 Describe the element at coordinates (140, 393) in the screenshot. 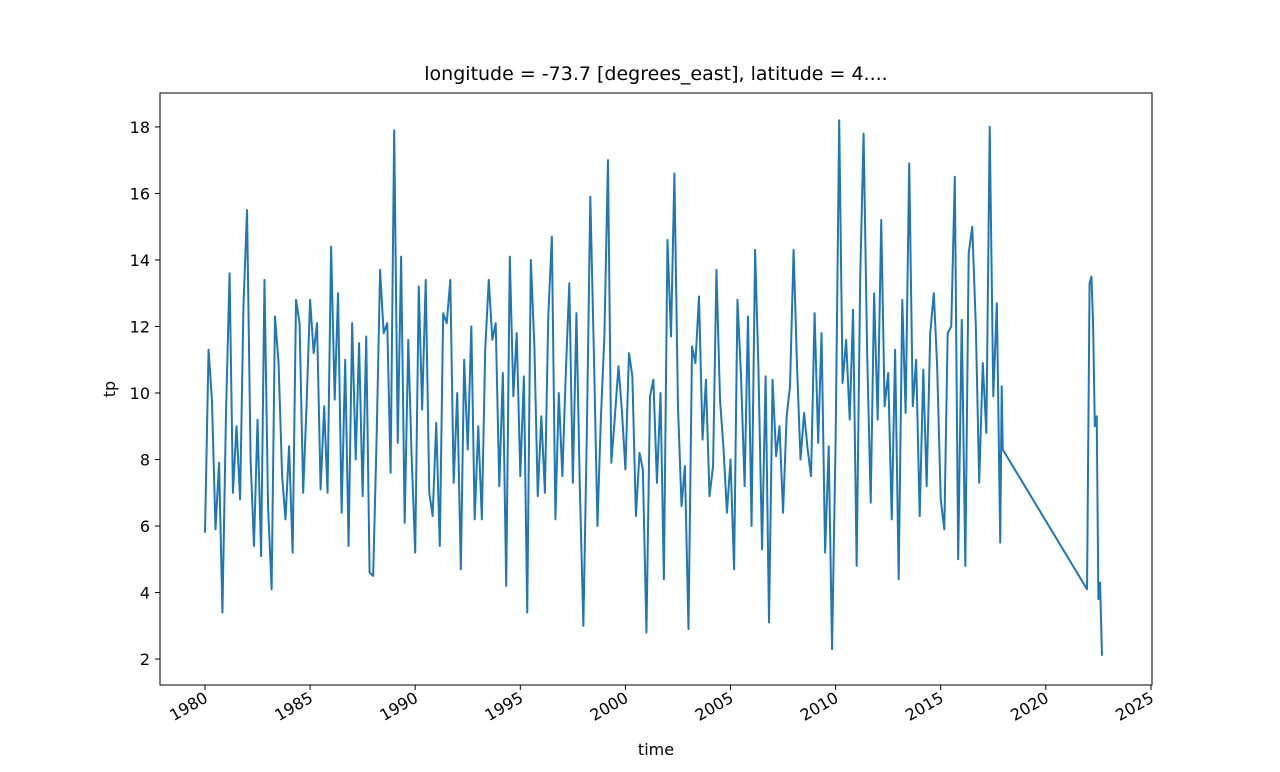

I see `y-tick-label: 10` at that location.